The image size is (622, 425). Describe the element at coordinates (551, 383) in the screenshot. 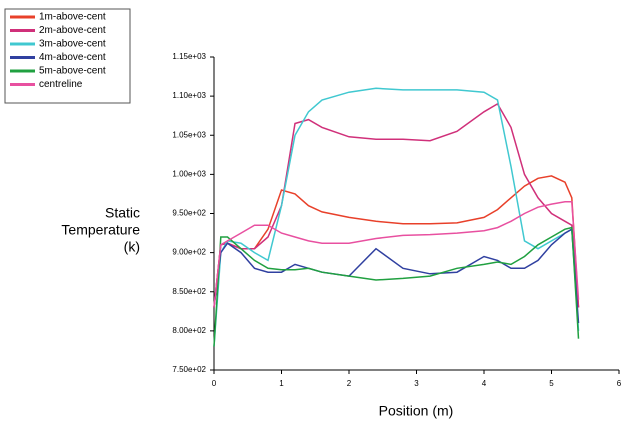

I see `x-tick-label: 5` at that location.